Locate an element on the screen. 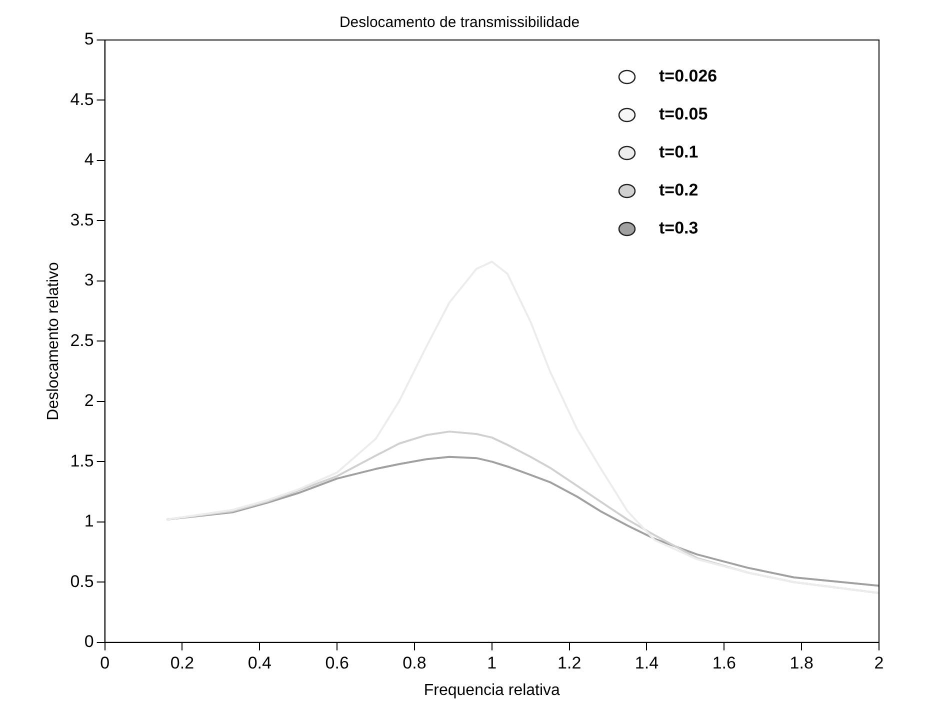  x-axis-title: Frequencia relativa is located at coordinates (492, 690).